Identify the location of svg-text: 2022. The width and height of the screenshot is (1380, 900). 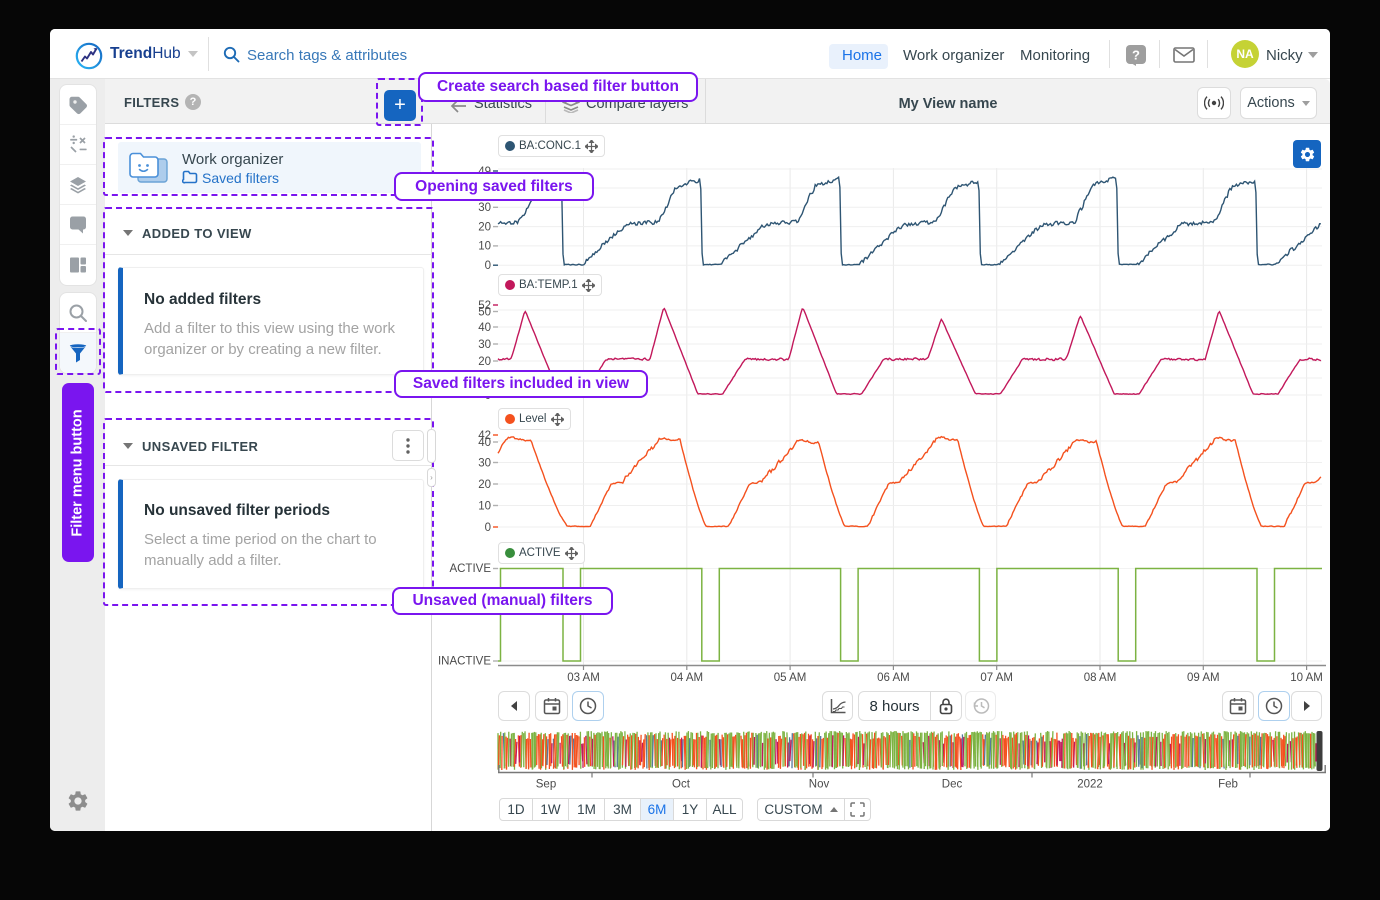
(1090, 785).